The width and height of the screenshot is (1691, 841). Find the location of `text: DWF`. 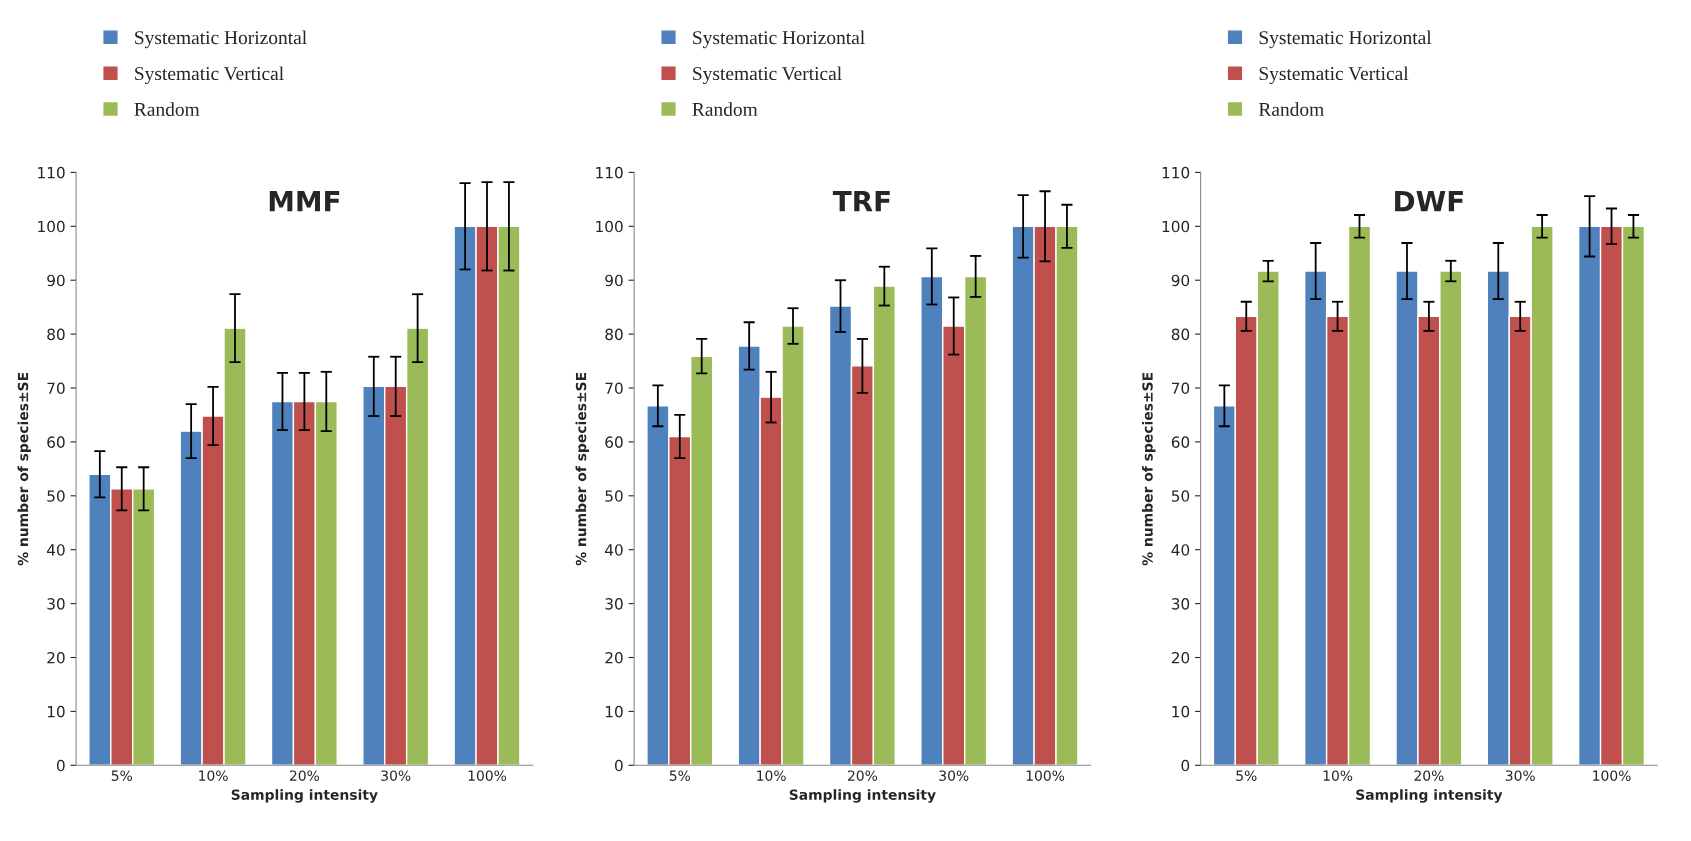

text: DWF is located at coordinates (1429, 201).